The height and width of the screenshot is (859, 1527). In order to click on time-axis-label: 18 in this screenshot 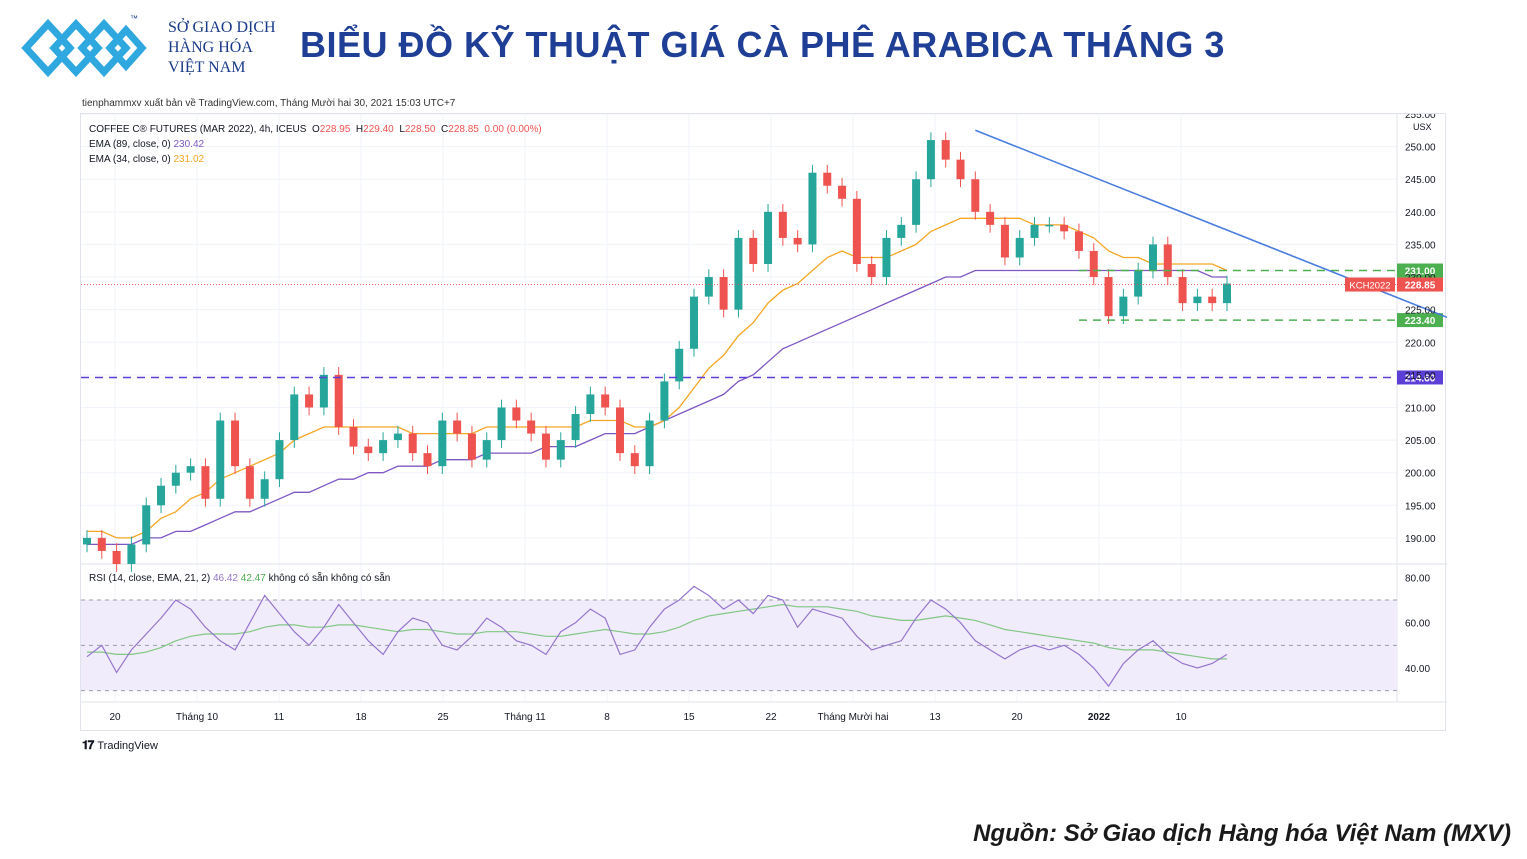, I will do `click(361, 717)`.